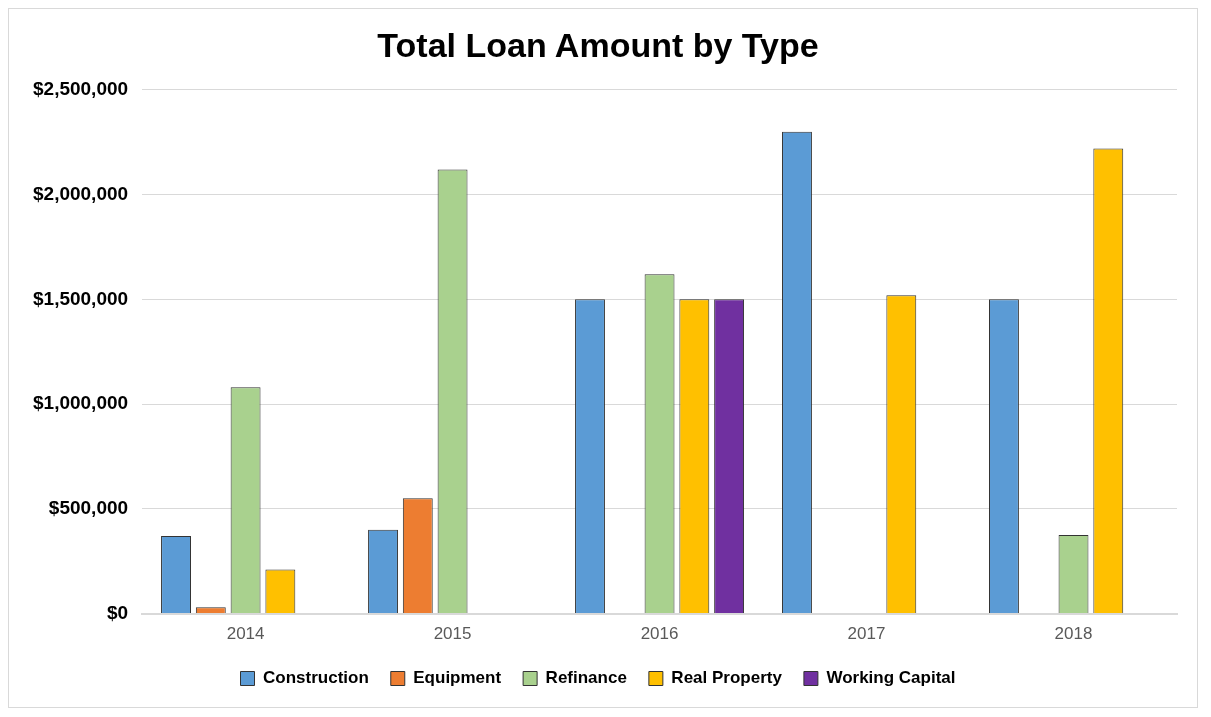 The width and height of the screenshot is (1211, 717). I want to click on legend-label: Equipment, so click(457, 678).